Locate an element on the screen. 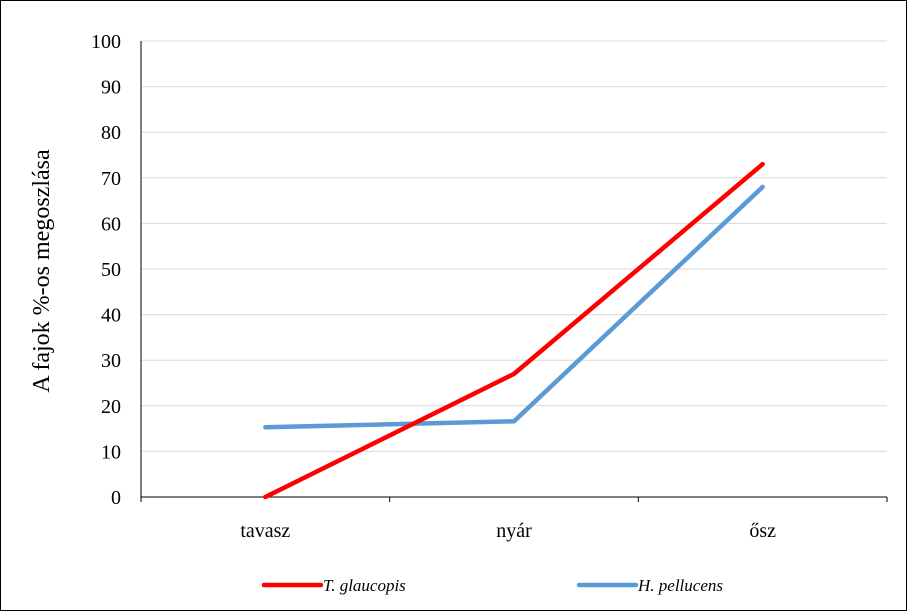 The width and height of the screenshot is (907, 611). y-tick-labels: 0 10 20 30 40 50 60 70 80 90 100 is located at coordinates (106, 270).